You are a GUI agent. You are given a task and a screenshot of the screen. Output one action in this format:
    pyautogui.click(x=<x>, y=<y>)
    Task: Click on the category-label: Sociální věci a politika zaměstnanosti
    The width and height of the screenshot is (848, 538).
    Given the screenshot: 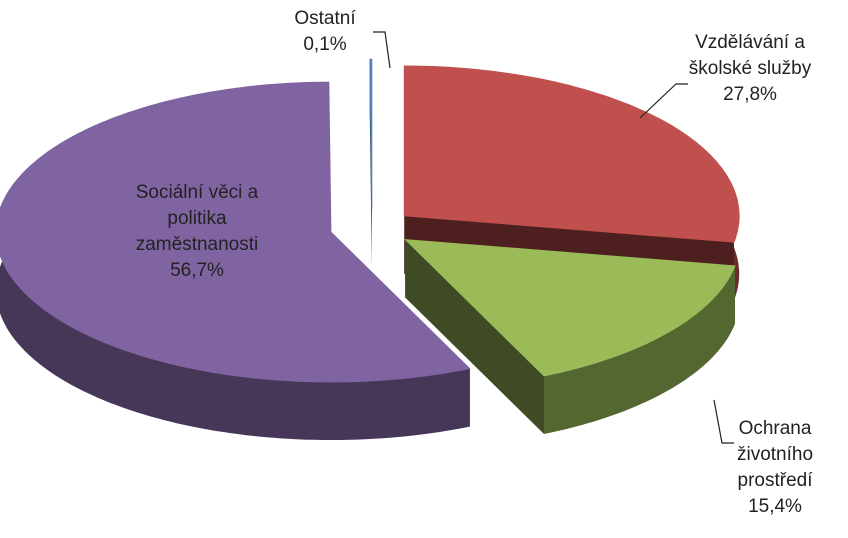 What is the action you would take?
    pyautogui.click(x=197, y=218)
    